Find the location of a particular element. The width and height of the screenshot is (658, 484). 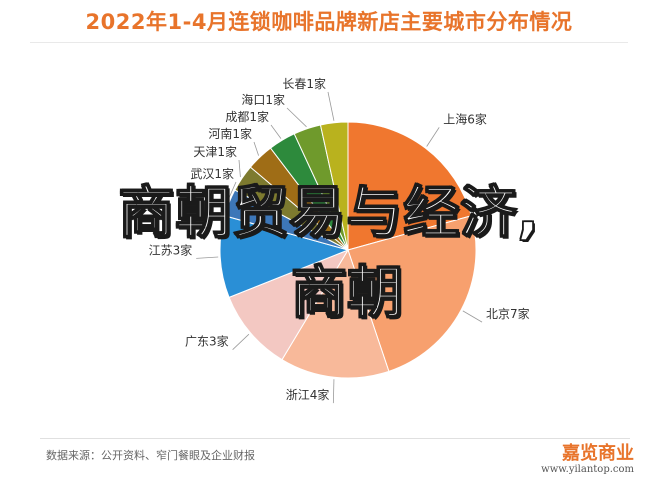

overlay-heading: 商朝贸易与经济, is located at coordinates (329, 213).